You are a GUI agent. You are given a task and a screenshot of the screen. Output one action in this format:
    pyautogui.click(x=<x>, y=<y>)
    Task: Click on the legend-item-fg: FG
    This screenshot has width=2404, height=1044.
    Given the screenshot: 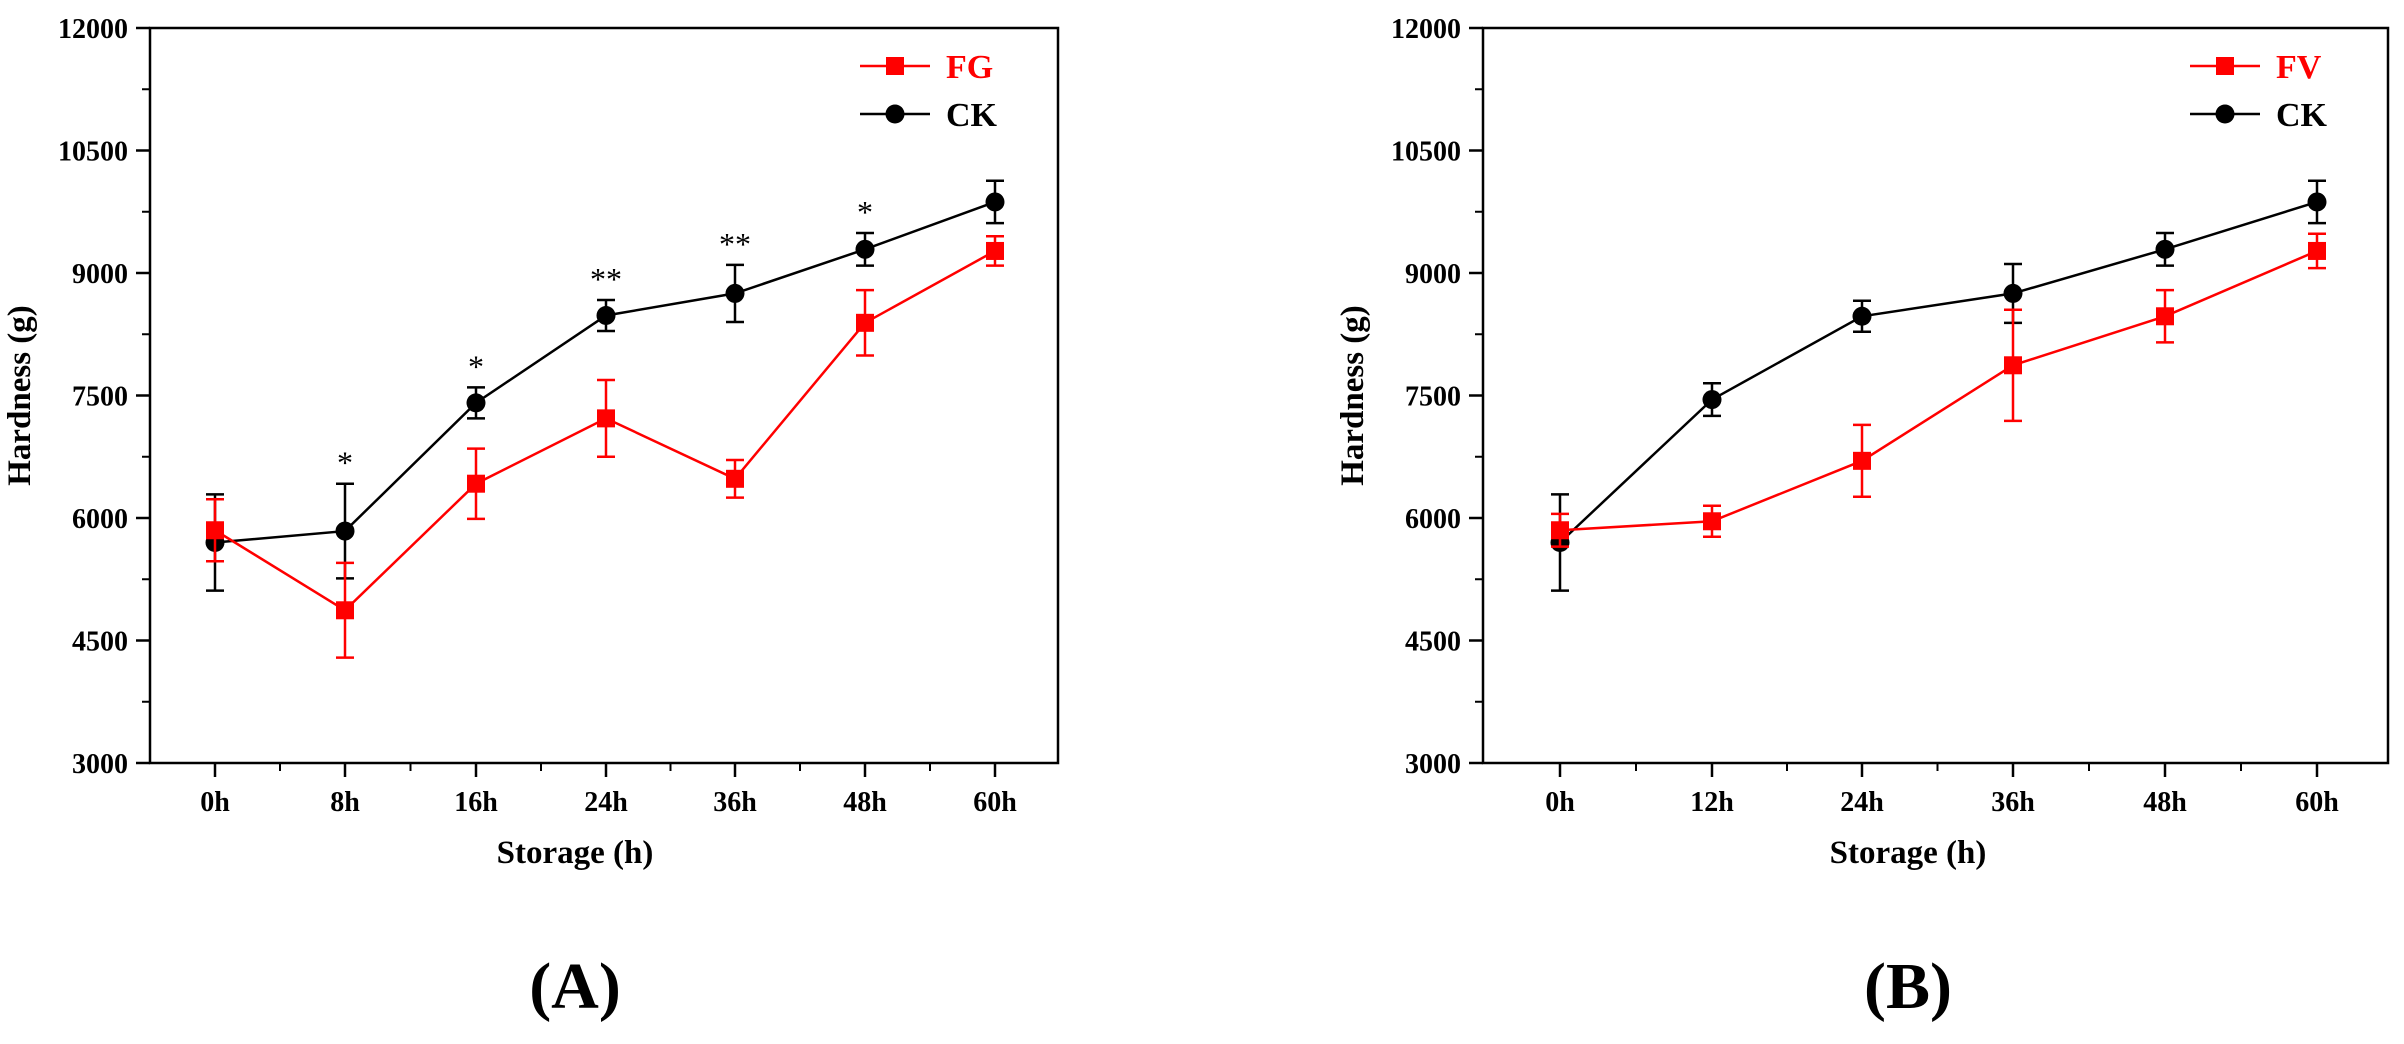 What is the action you would take?
    pyautogui.click(x=926, y=67)
    